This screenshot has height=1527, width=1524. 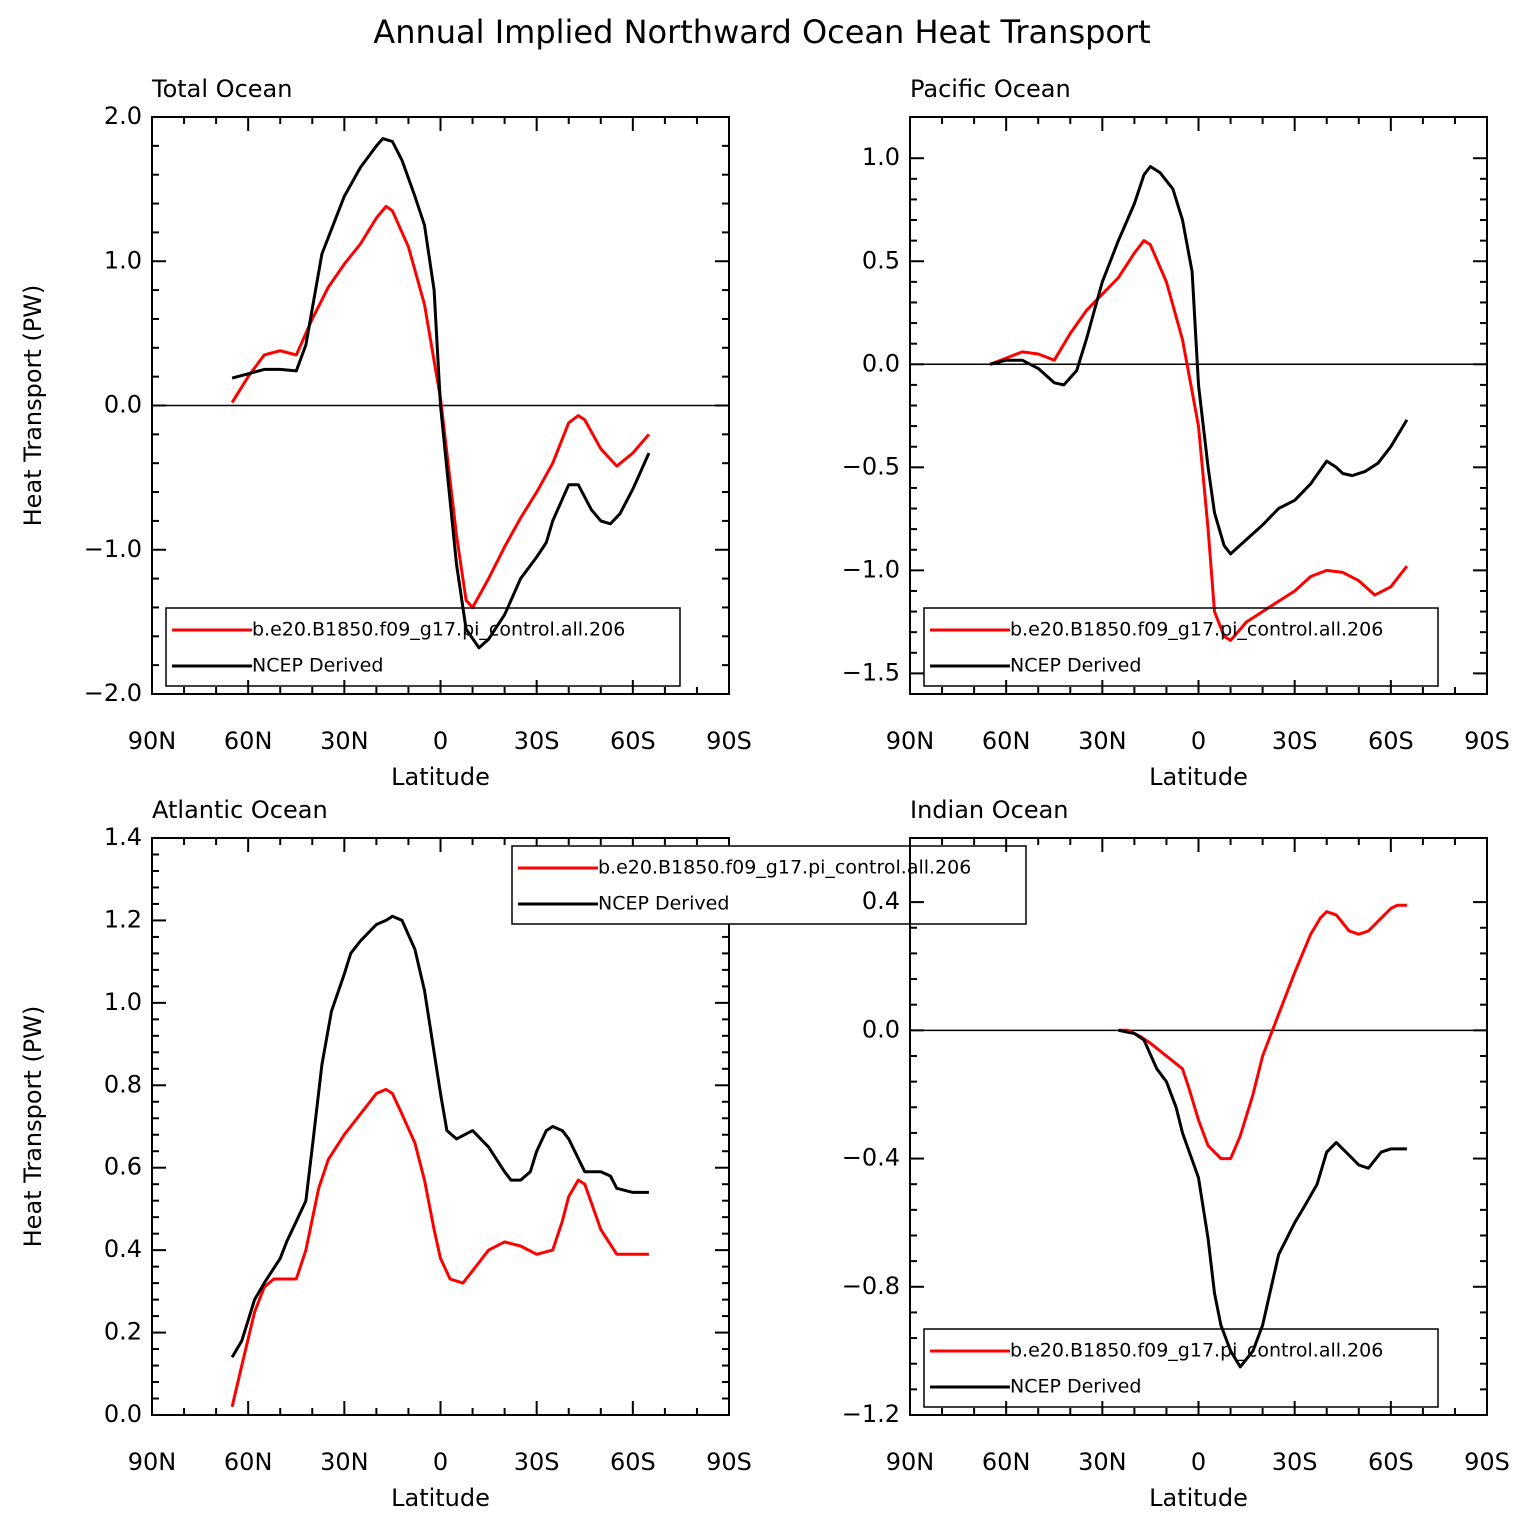 I want to click on y-tick-label: −0.4, so click(x=871, y=1158).